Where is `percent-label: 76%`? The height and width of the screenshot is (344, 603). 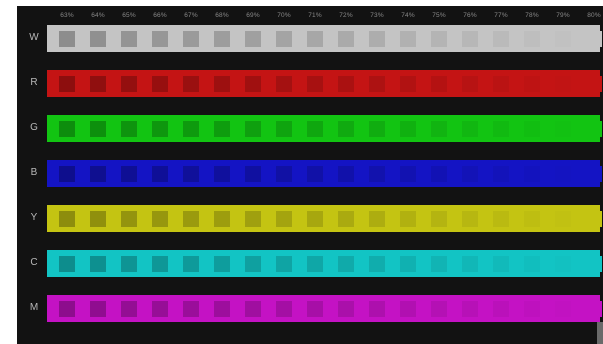
percent-label: 76% is located at coordinates (470, 15).